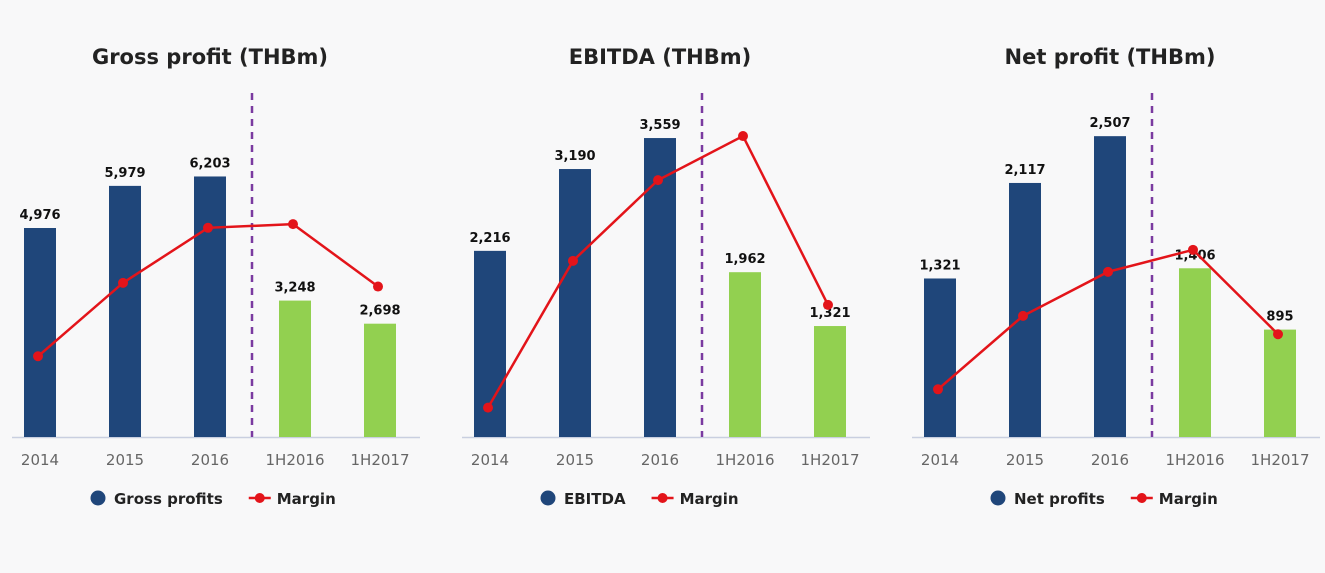  What do you see at coordinates (1279, 317) in the screenshot?
I see `data-label: 895` at bounding box center [1279, 317].